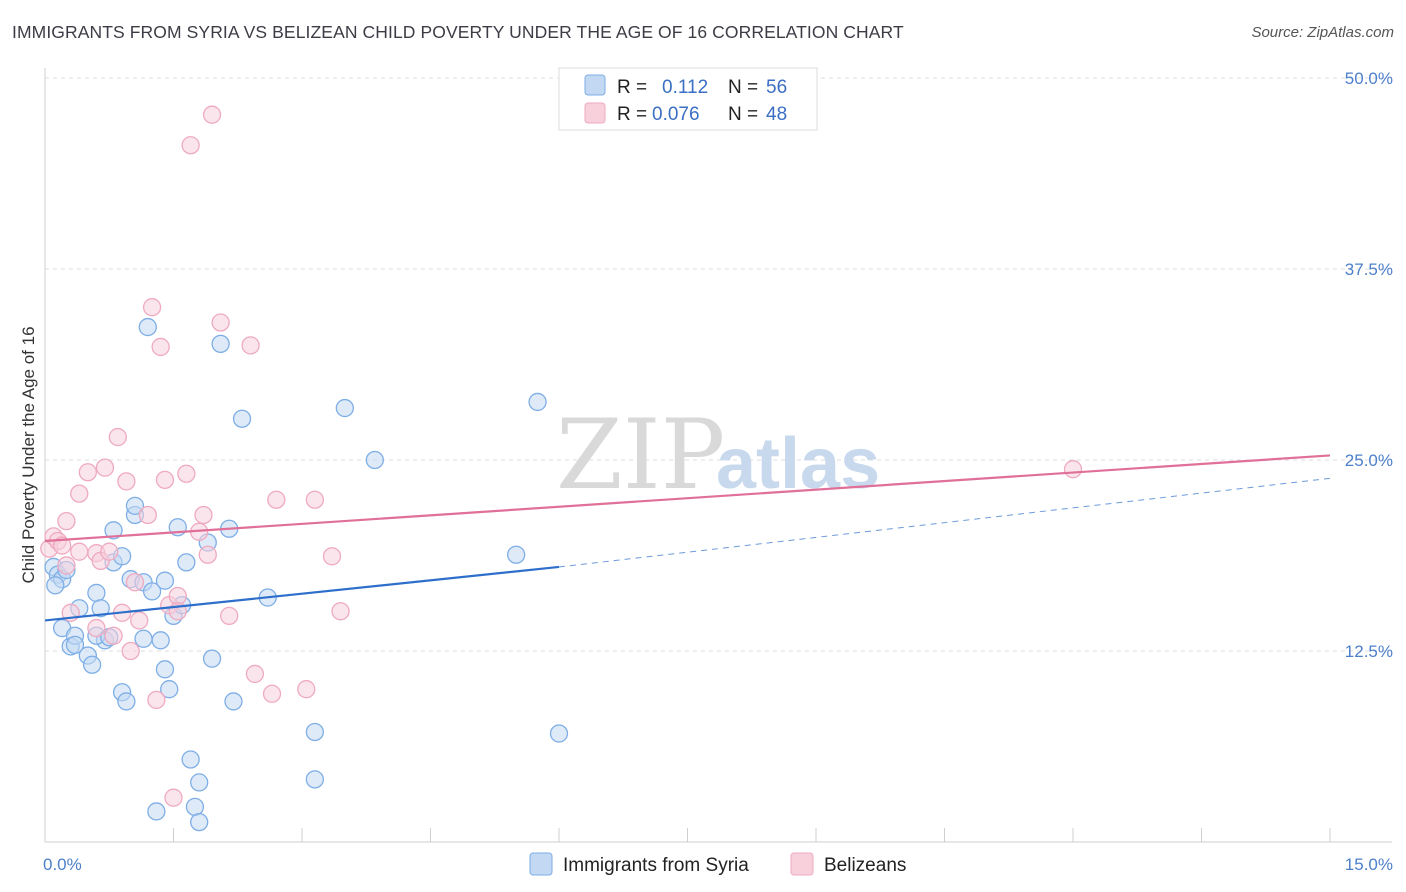 The image size is (1406, 892). I want to click on legend-r-value-syria: 0.112, so click(685, 87).